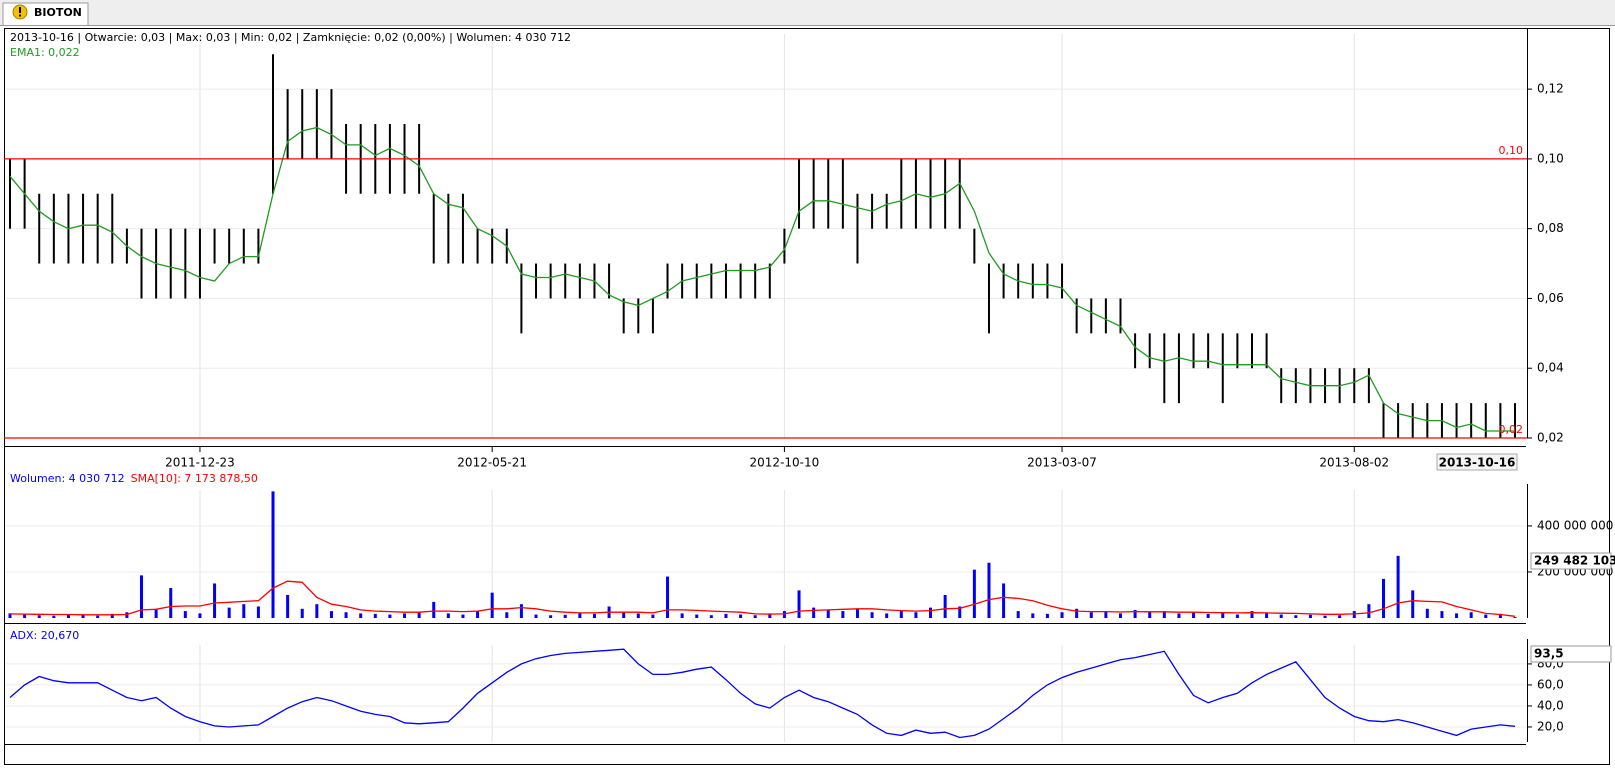 The height and width of the screenshot is (768, 1615). Describe the element at coordinates (1549, 654) in the screenshot. I see `value-marker-label: 93,5` at that location.